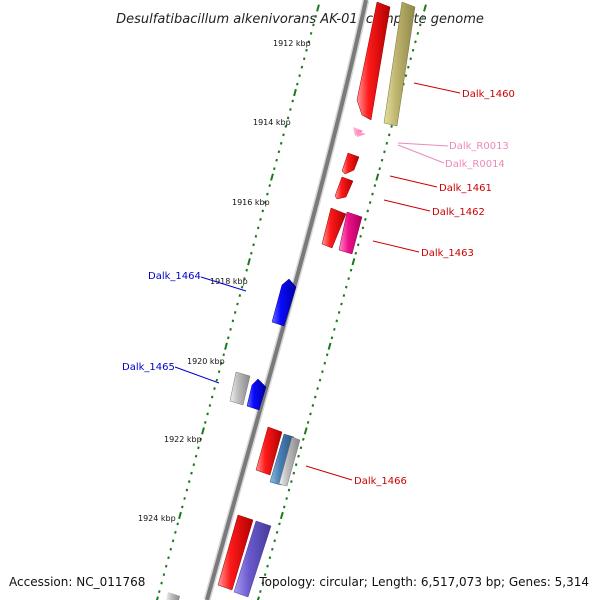  Describe the element at coordinates (229, 281) in the screenshot. I see `kbp-label: 1918 kbp` at that location.